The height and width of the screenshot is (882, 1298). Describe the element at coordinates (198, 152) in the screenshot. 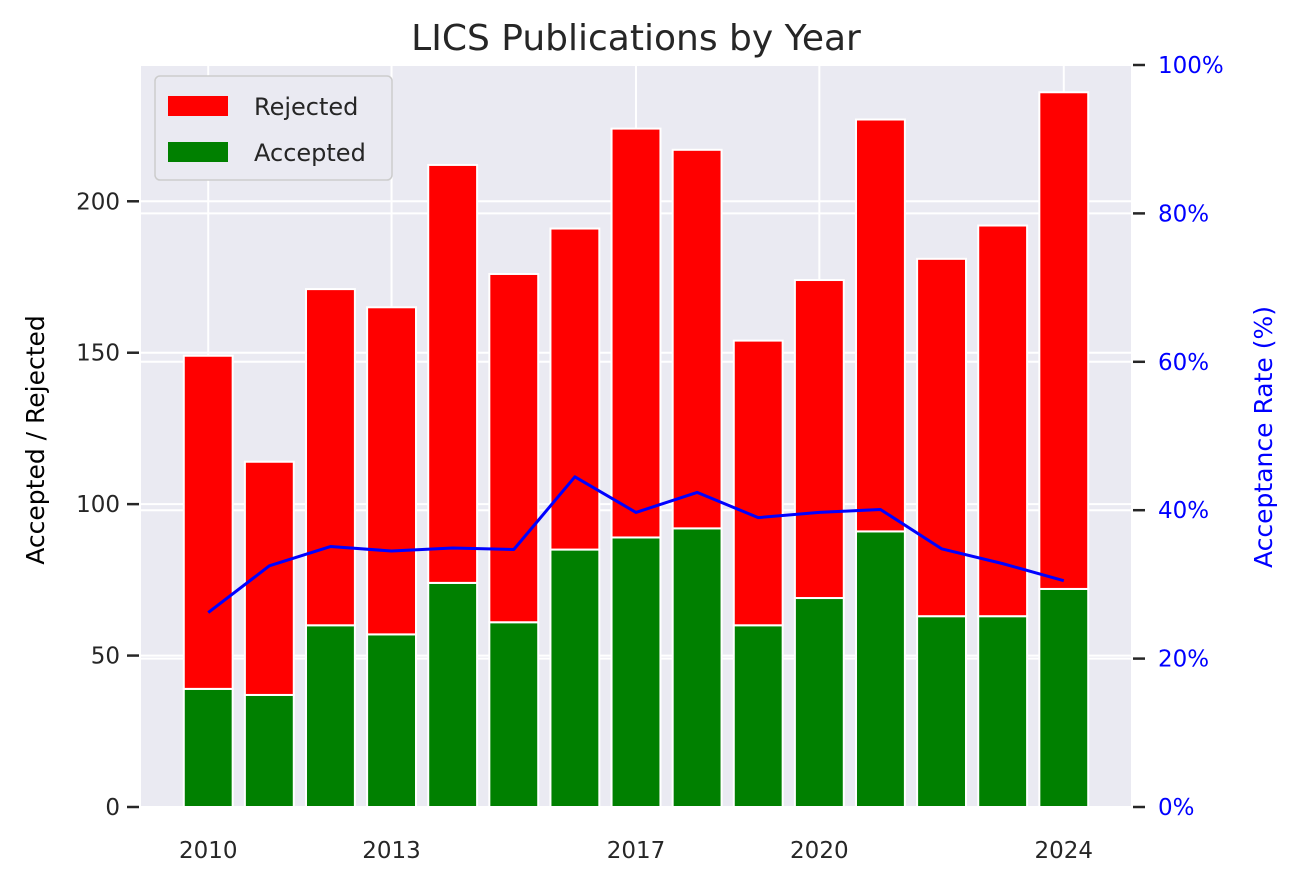

I see `legend-swatch-accepted` at that location.